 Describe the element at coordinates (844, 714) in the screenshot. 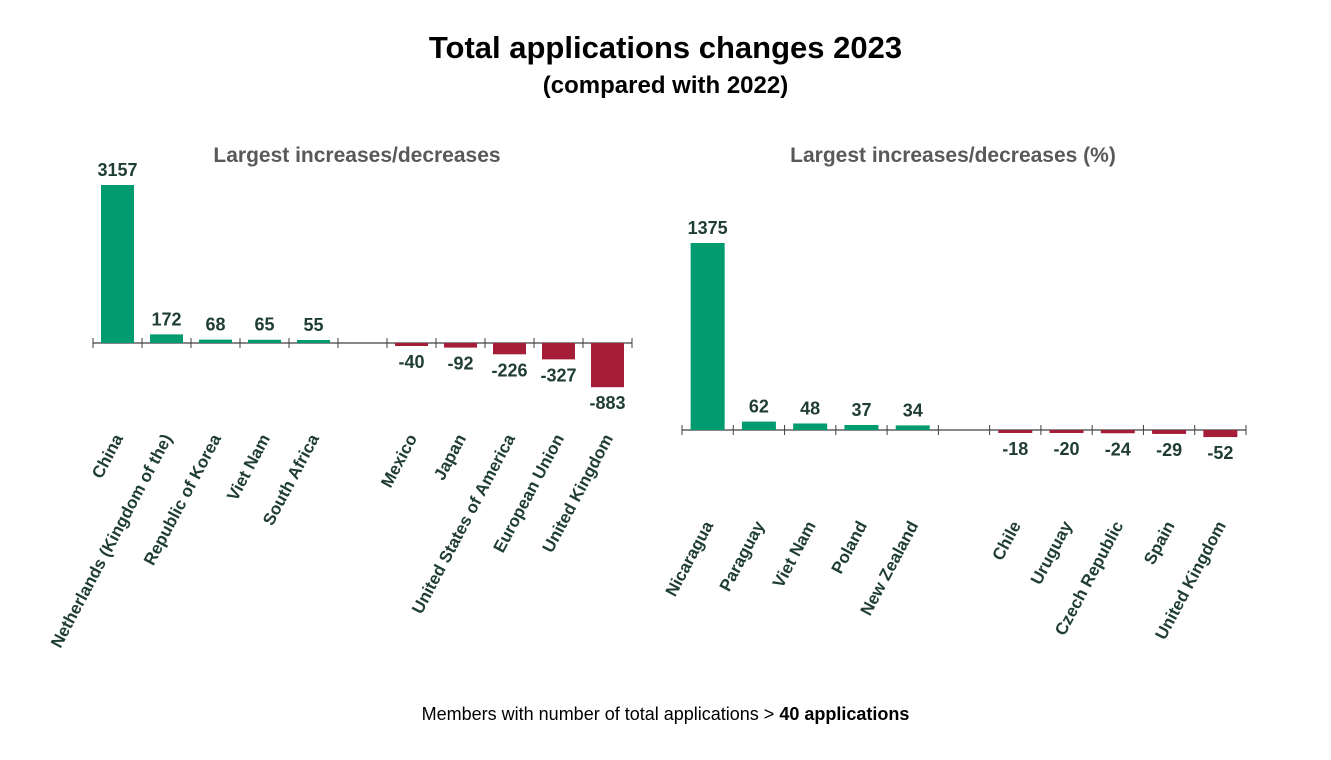

I see `footnote-bold: 40 applications` at that location.